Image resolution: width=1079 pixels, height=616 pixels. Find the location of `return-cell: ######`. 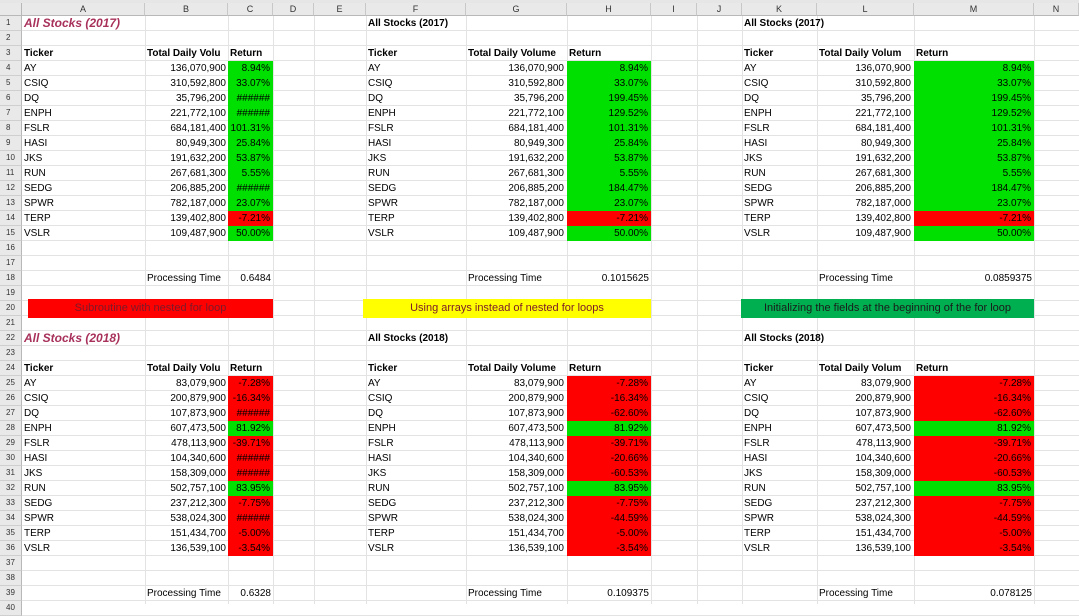

return-cell: ###### is located at coordinates (250, 188).